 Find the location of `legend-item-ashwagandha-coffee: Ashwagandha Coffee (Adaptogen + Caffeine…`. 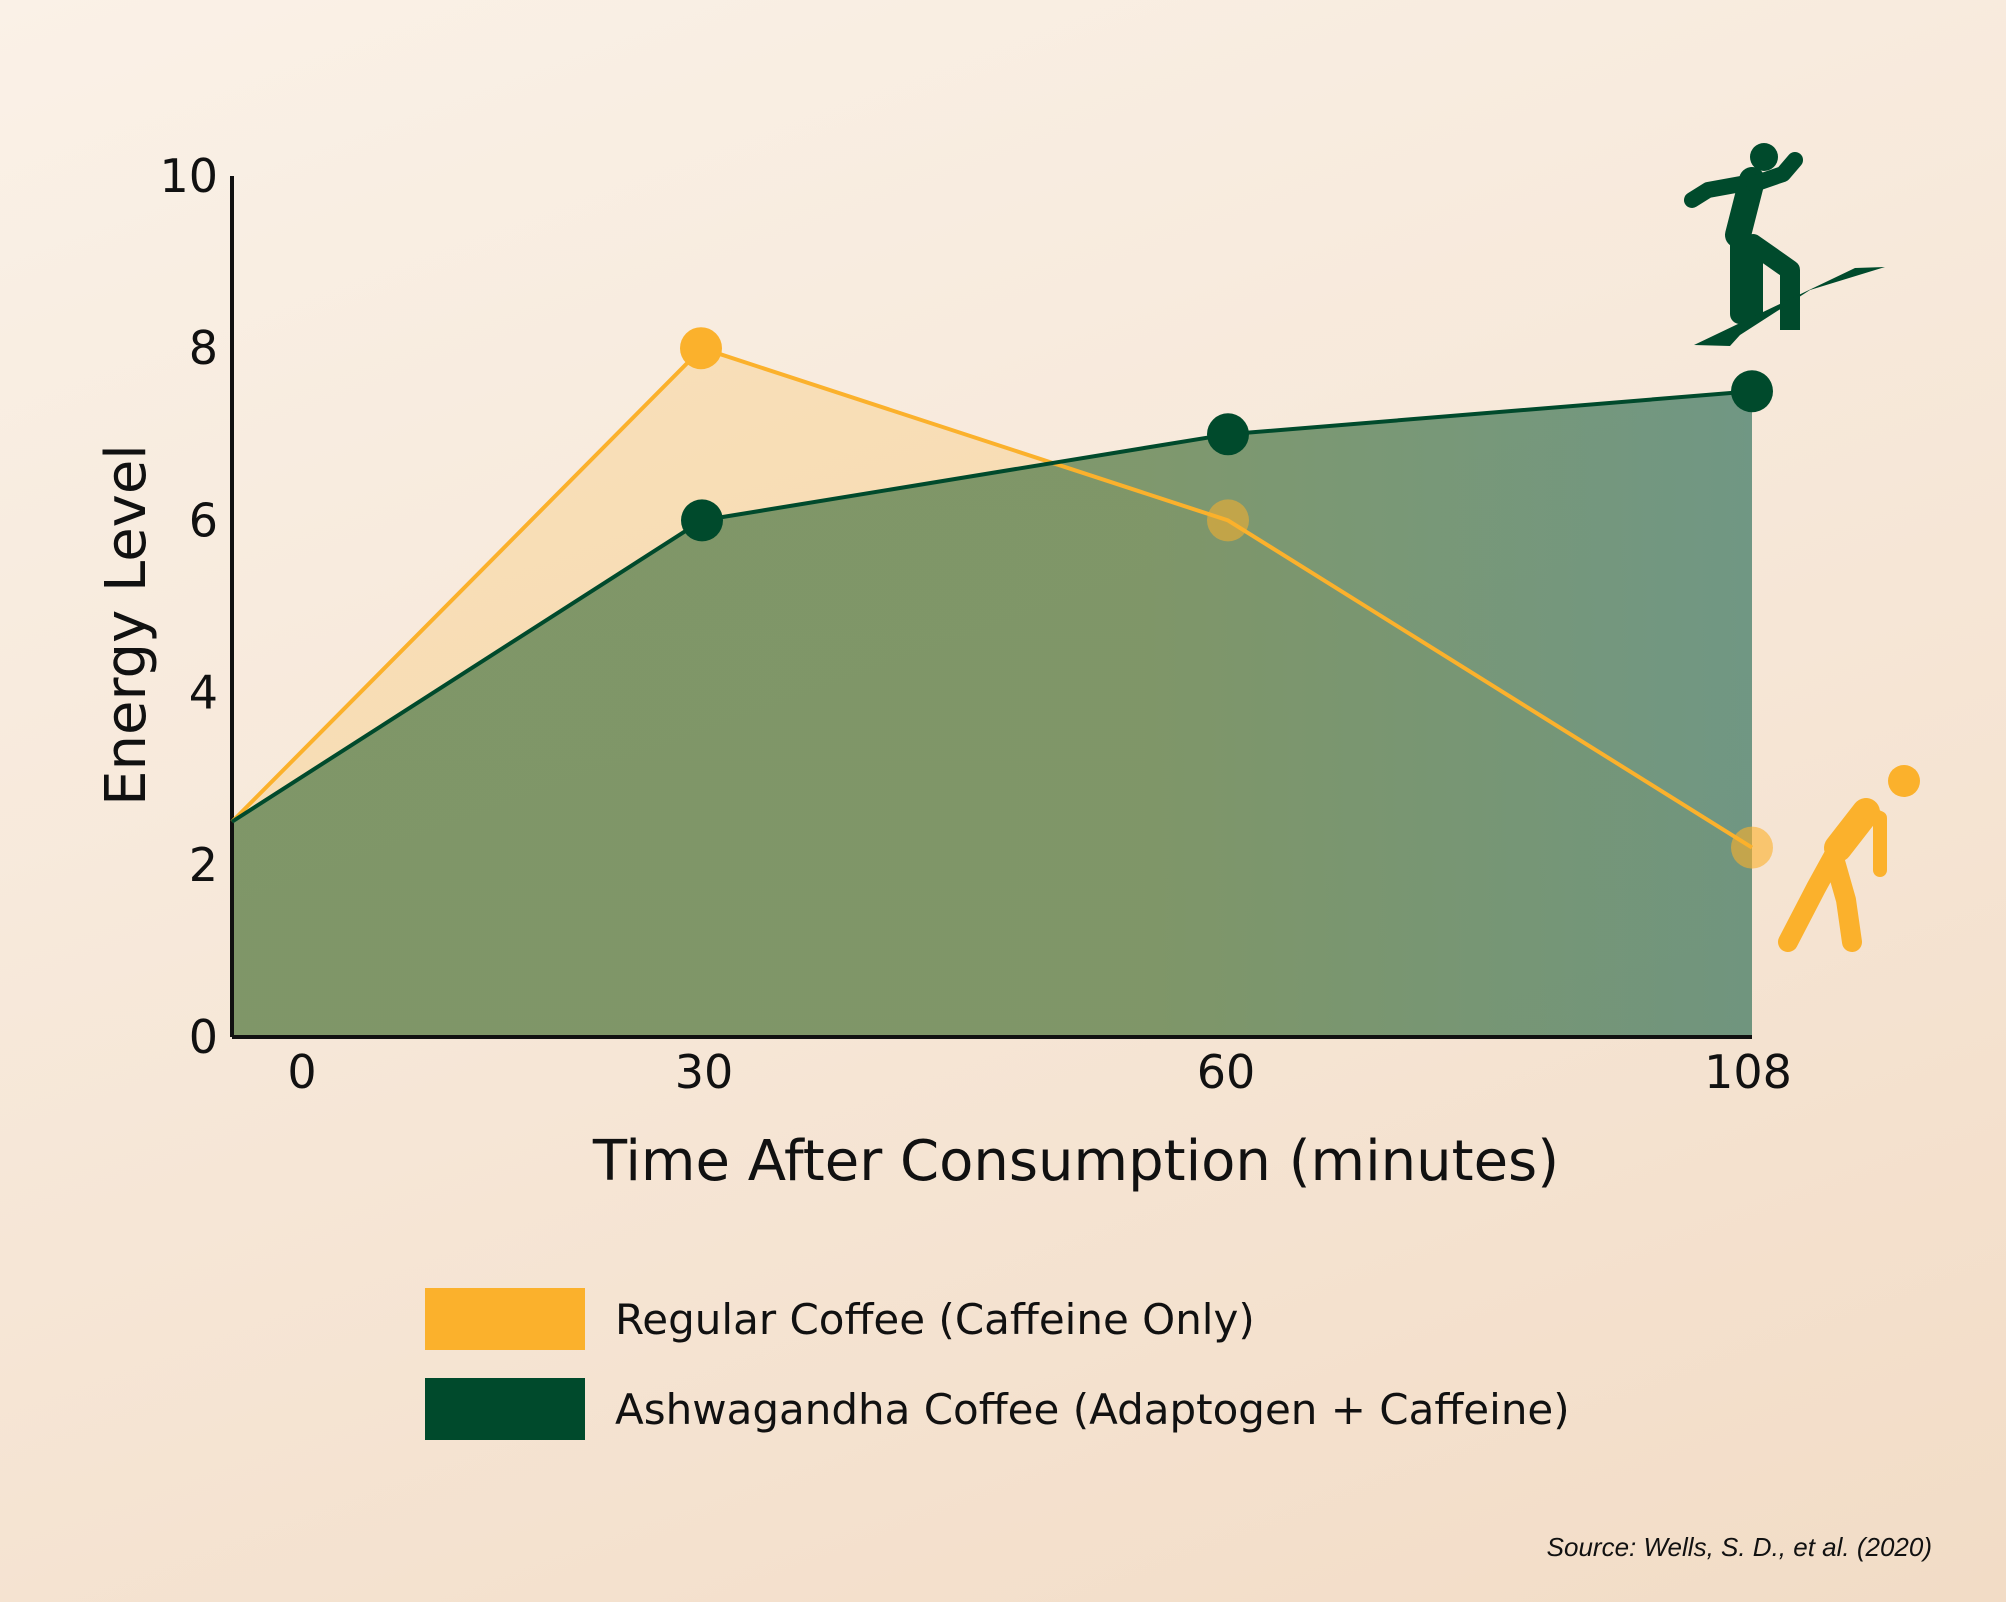

legend-item-ashwagandha-coffee: Ashwagandha Coffee (Adaptogen + Caffeine… is located at coordinates (997, 1409).